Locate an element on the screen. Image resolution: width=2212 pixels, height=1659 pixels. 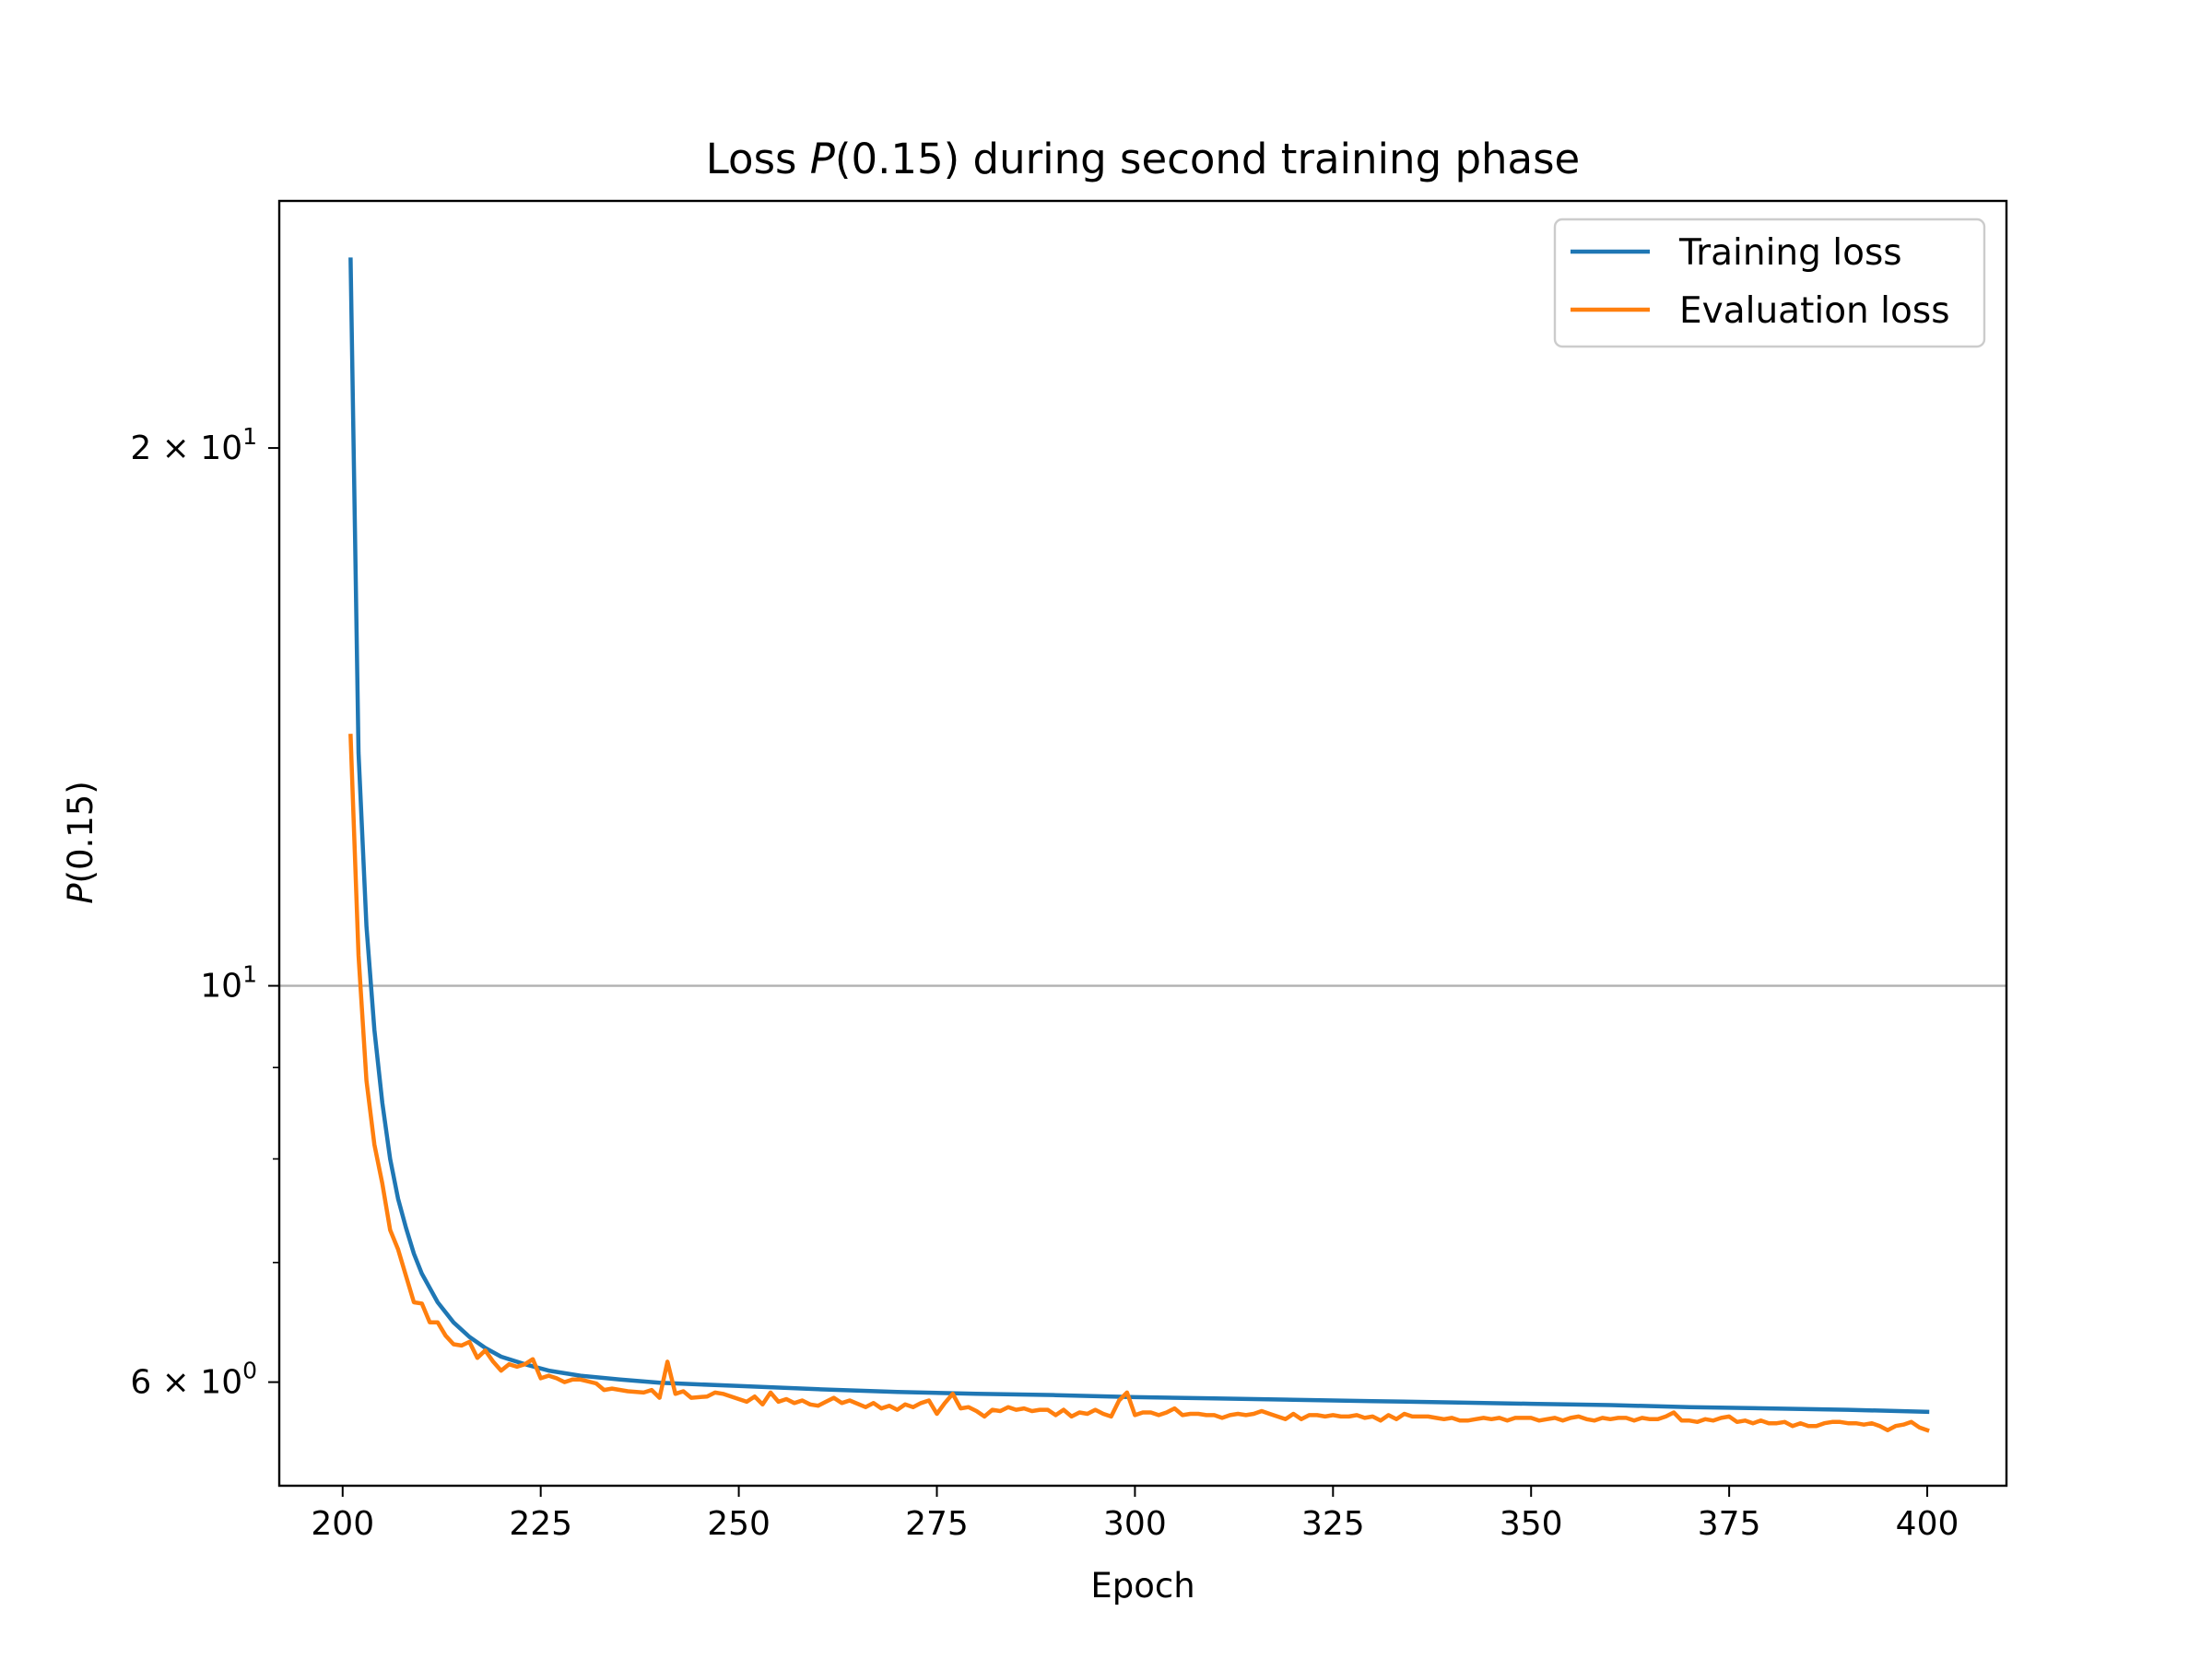
legend: Training loss Evaluation loss is located at coordinates (1769, 283).